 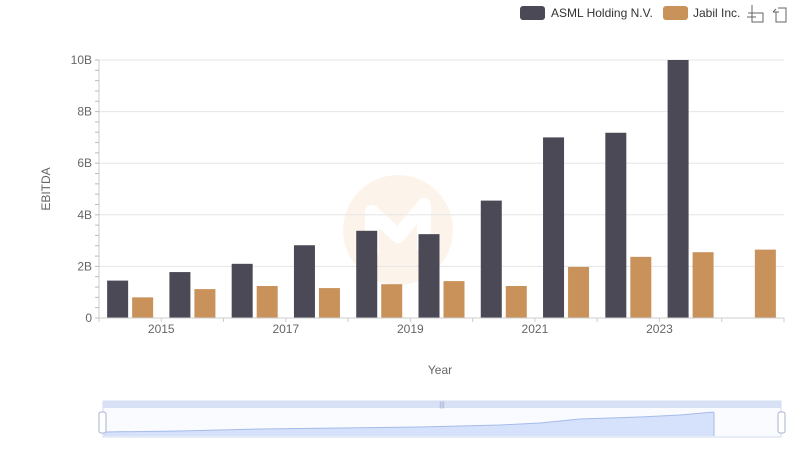 I want to click on y-tick-label: 10B, so click(x=81, y=60).